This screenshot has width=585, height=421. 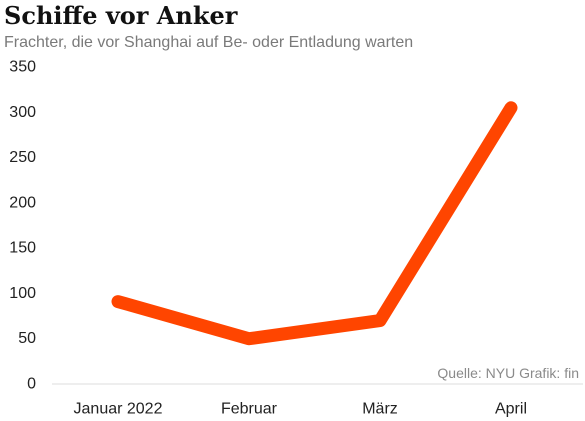 I want to click on x-tick-label: März, so click(x=380, y=409).